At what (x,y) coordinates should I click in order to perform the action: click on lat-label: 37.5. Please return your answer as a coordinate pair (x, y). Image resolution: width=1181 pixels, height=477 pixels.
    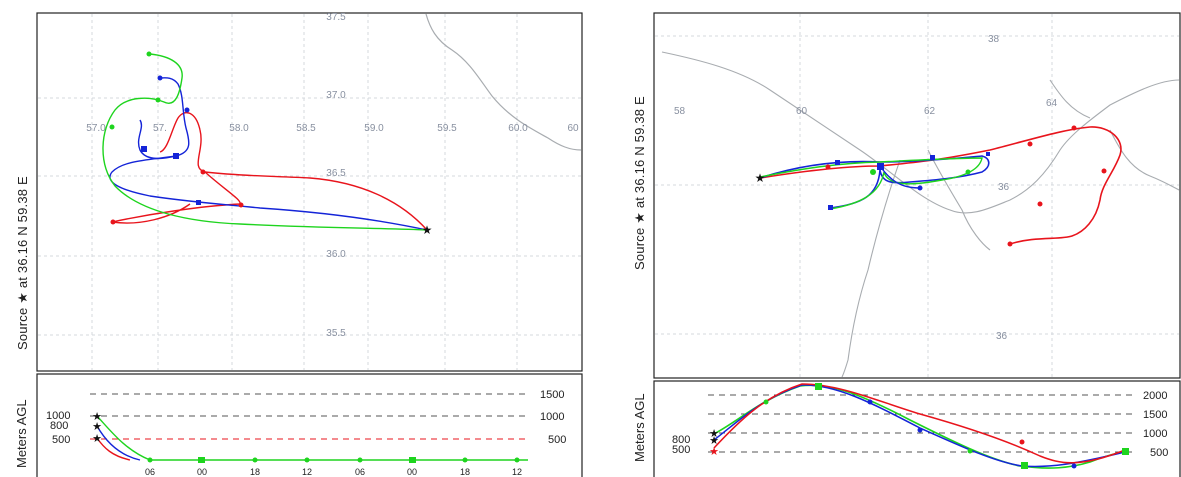
    Looking at the image, I should click on (336, 17).